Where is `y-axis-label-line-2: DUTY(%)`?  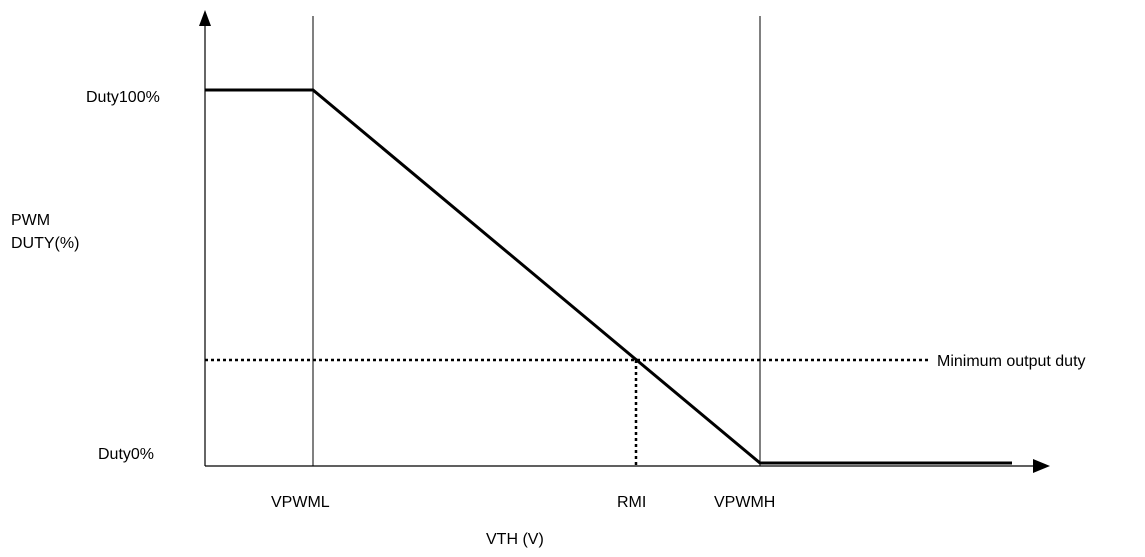
y-axis-label-line-2: DUTY(%) is located at coordinates (45, 243).